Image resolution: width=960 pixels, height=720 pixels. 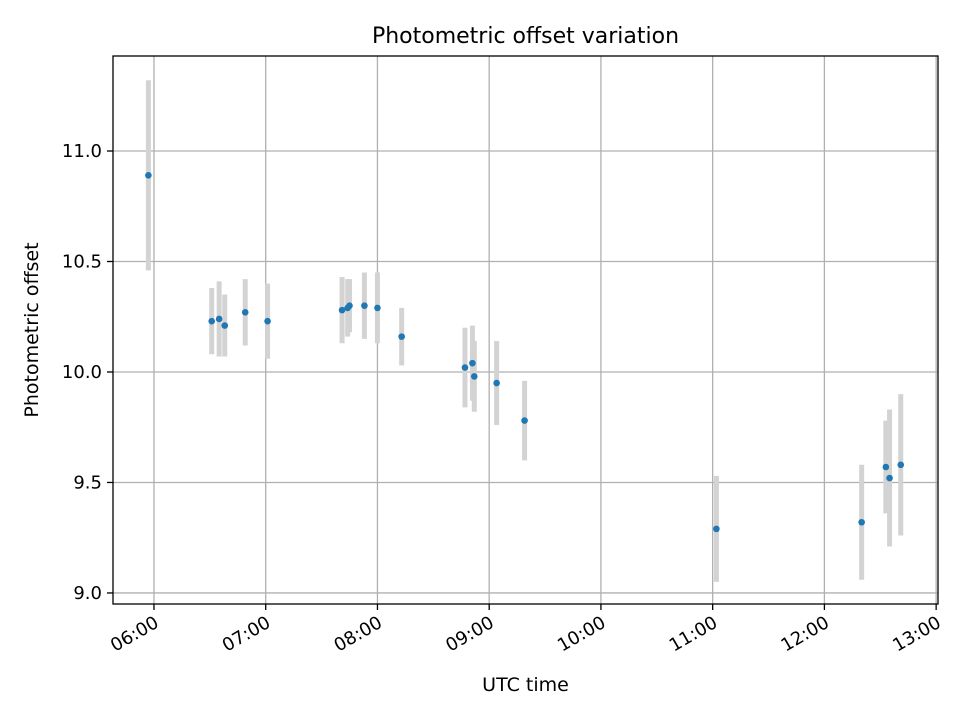 I want to click on y-tick-label: 10.5, so click(x=82, y=262).